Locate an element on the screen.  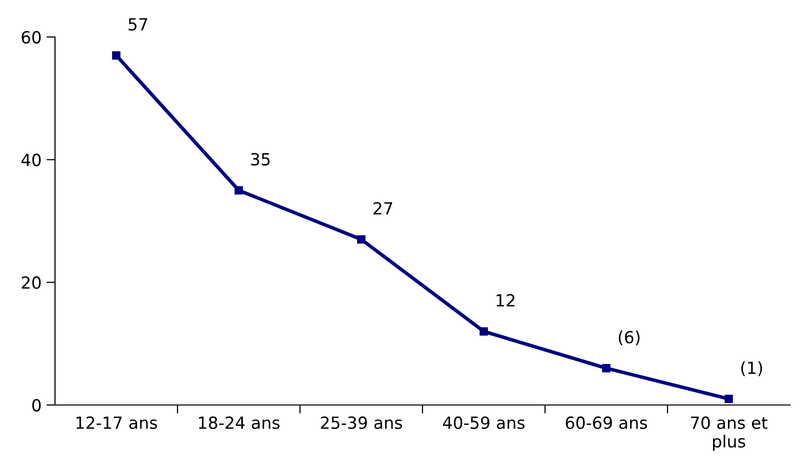
y-tick-label: 40 is located at coordinates (31, 160).